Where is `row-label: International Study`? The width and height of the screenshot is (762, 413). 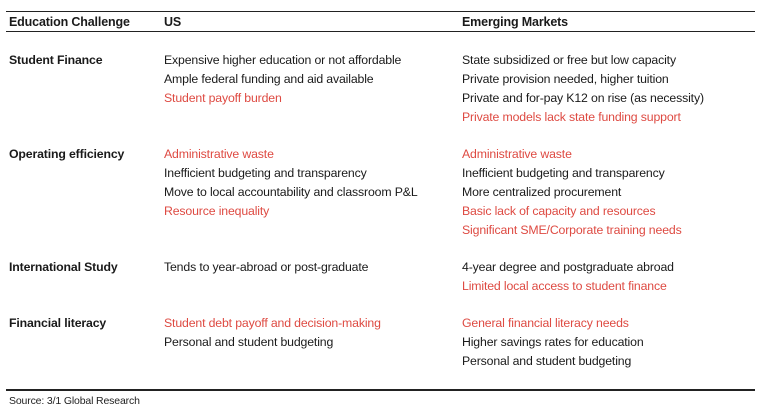
row-label: International Study is located at coordinates (63, 267).